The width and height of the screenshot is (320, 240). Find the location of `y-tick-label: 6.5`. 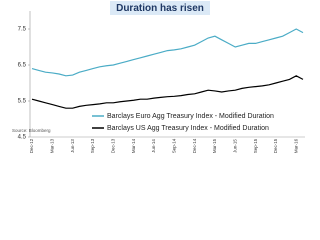

y-tick-label: 6.5 is located at coordinates (22, 66).